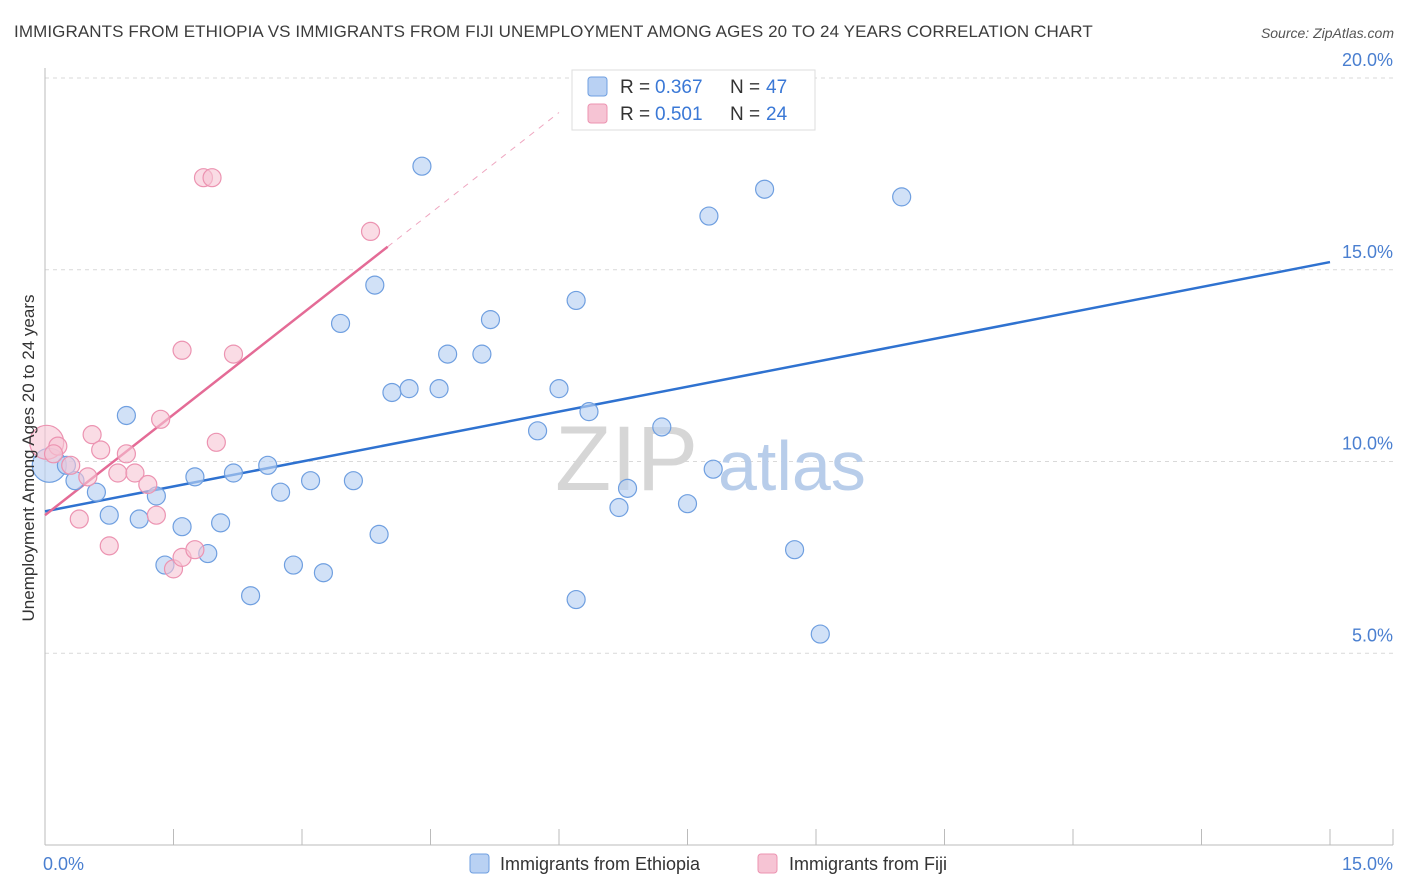  I want to click on bottom-legend-label-fiji: Immigrants from Fiji, so click(868, 864).